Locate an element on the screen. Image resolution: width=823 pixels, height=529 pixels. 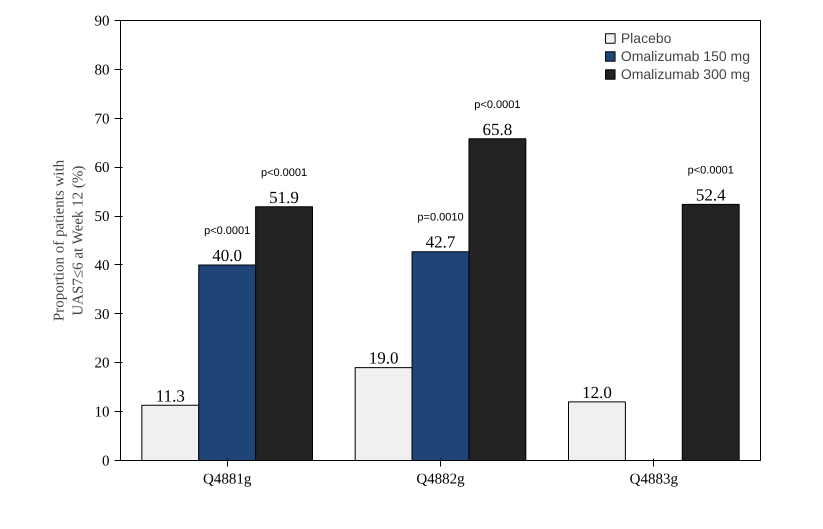
data-label: 12.0 is located at coordinates (597, 392).